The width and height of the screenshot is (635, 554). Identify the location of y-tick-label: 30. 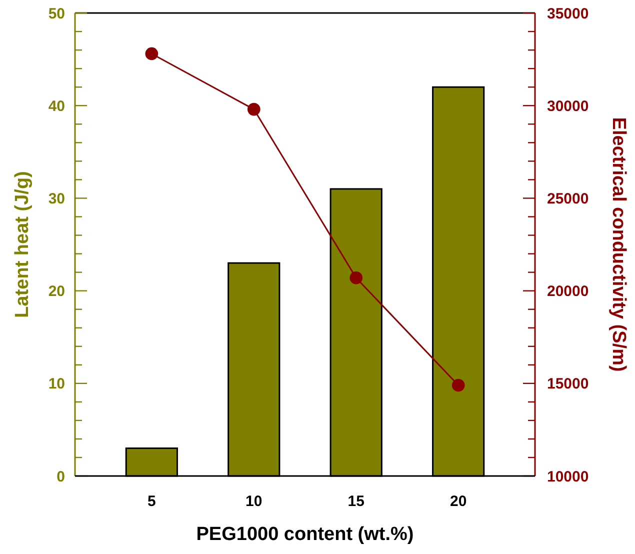
(56, 199).